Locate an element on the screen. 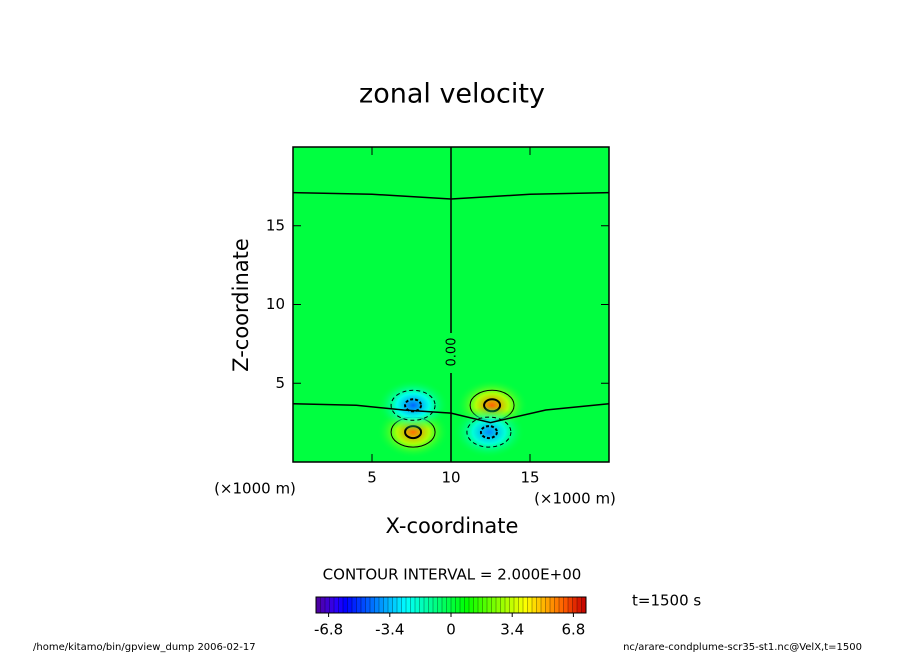 Image resolution: width=904 pixels, height=654 pixels. x-tick-label: 15 is located at coordinates (529, 478).